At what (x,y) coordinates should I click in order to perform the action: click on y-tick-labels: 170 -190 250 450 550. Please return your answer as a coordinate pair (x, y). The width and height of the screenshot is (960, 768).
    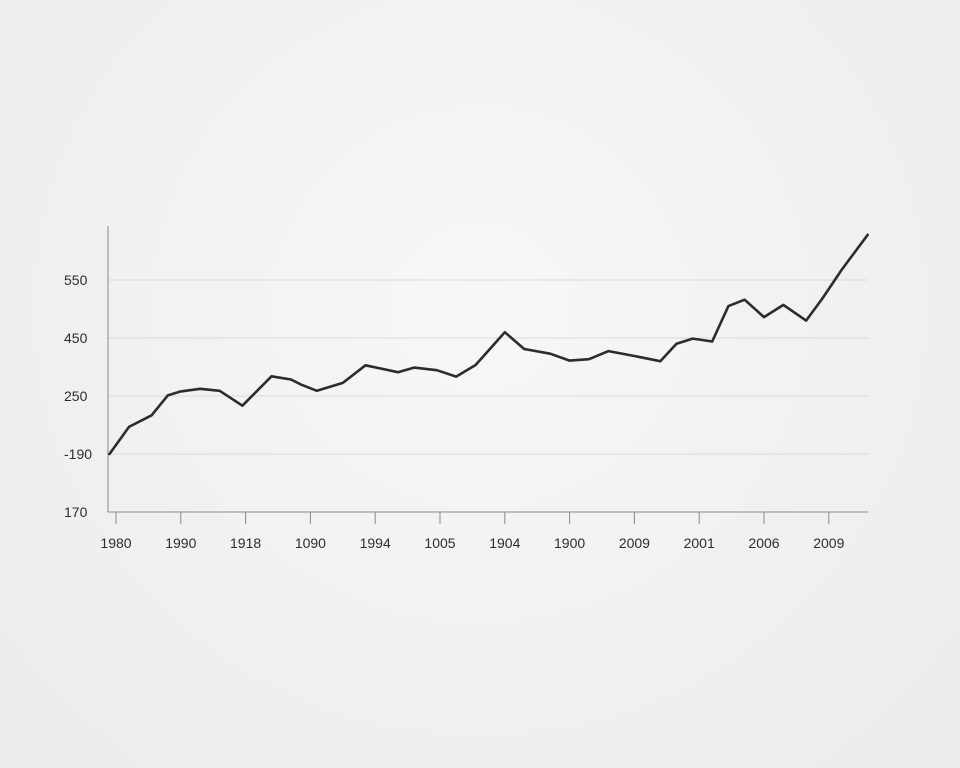
    Looking at the image, I should click on (78, 396).